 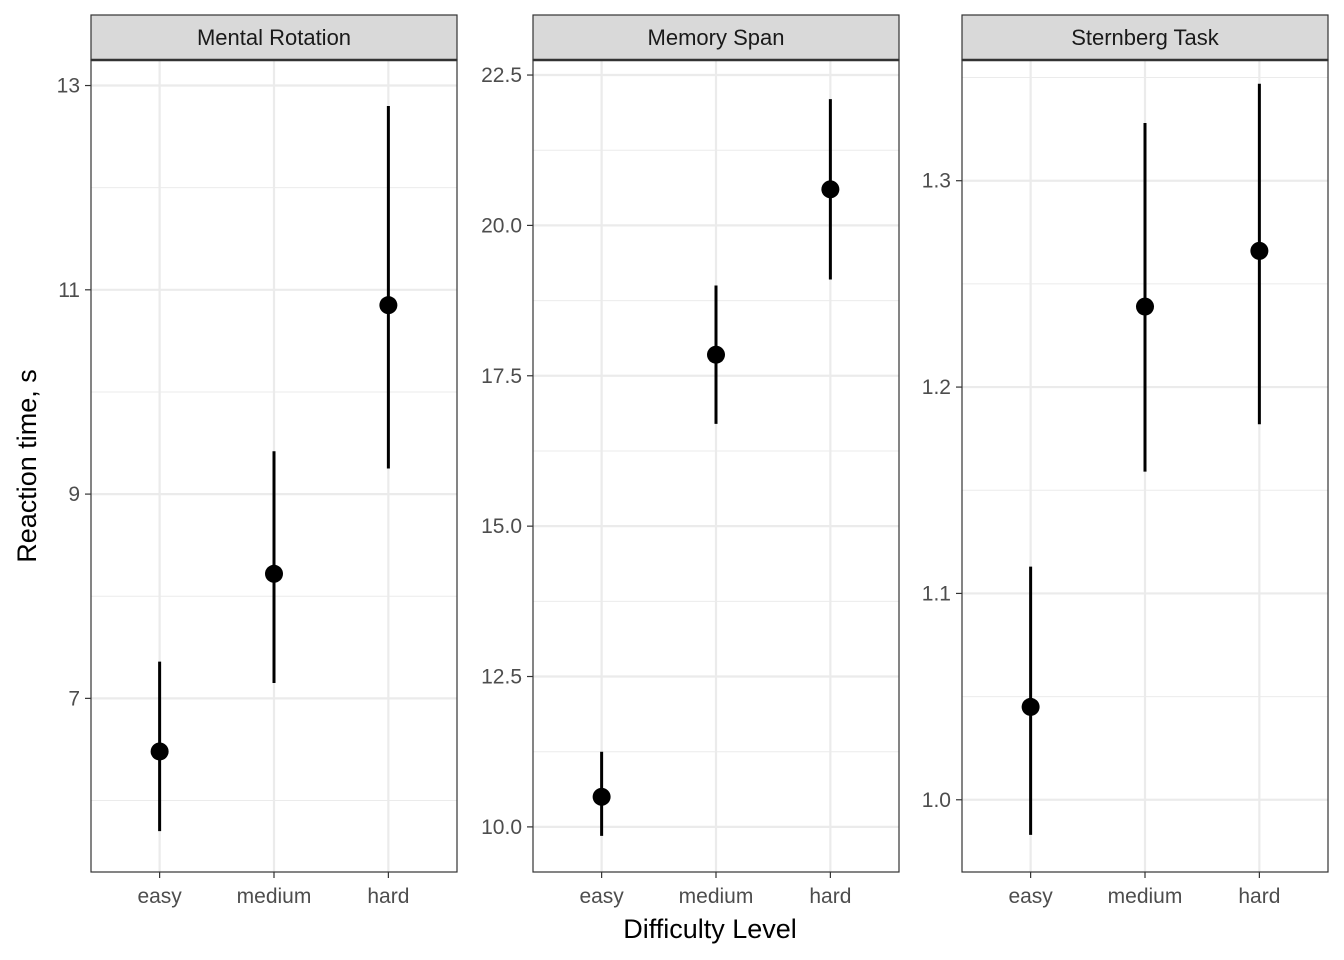 What do you see at coordinates (27, 466) in the screenshot?
I see `y-axis-title: Reaction time, s` at bounding box center [27, 466].